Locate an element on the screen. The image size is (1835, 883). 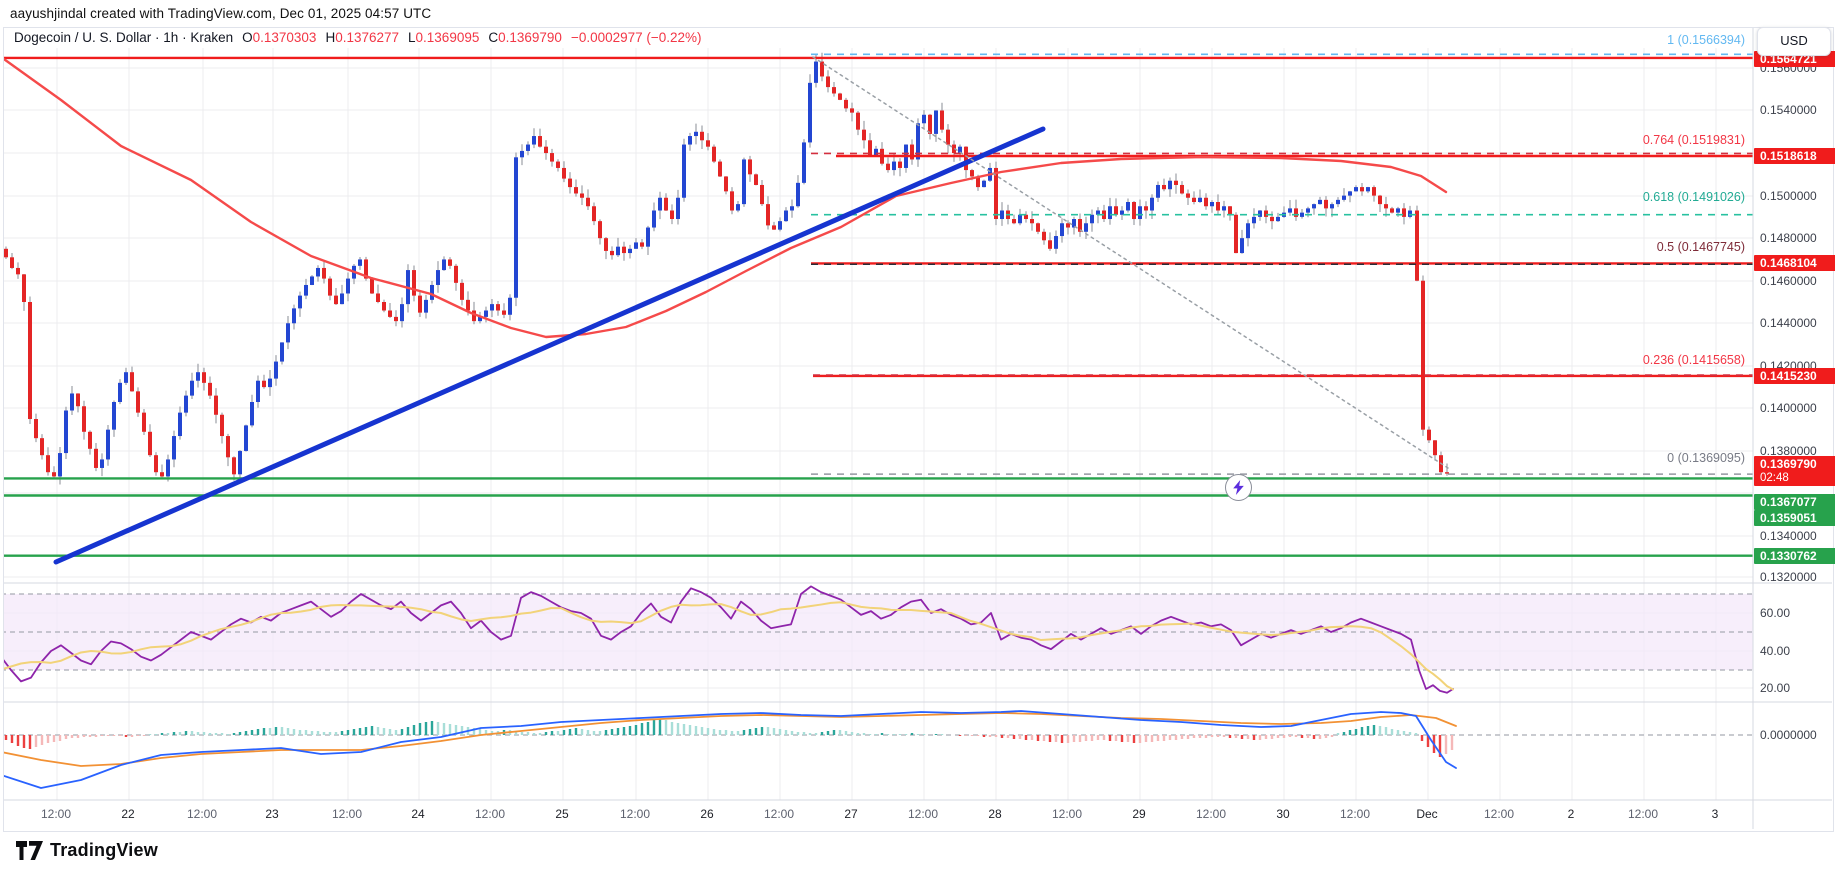
macd-signal-line is located at coordinates (730, 739).